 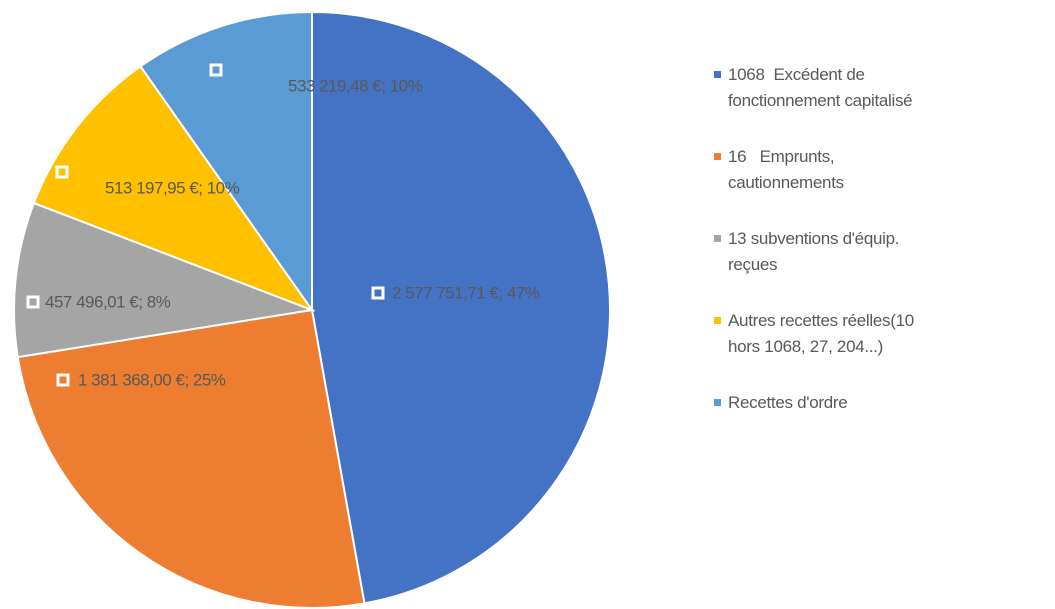 I want to click on data-label: 533 219,48 €; 10%, so click(x=355, y=85).